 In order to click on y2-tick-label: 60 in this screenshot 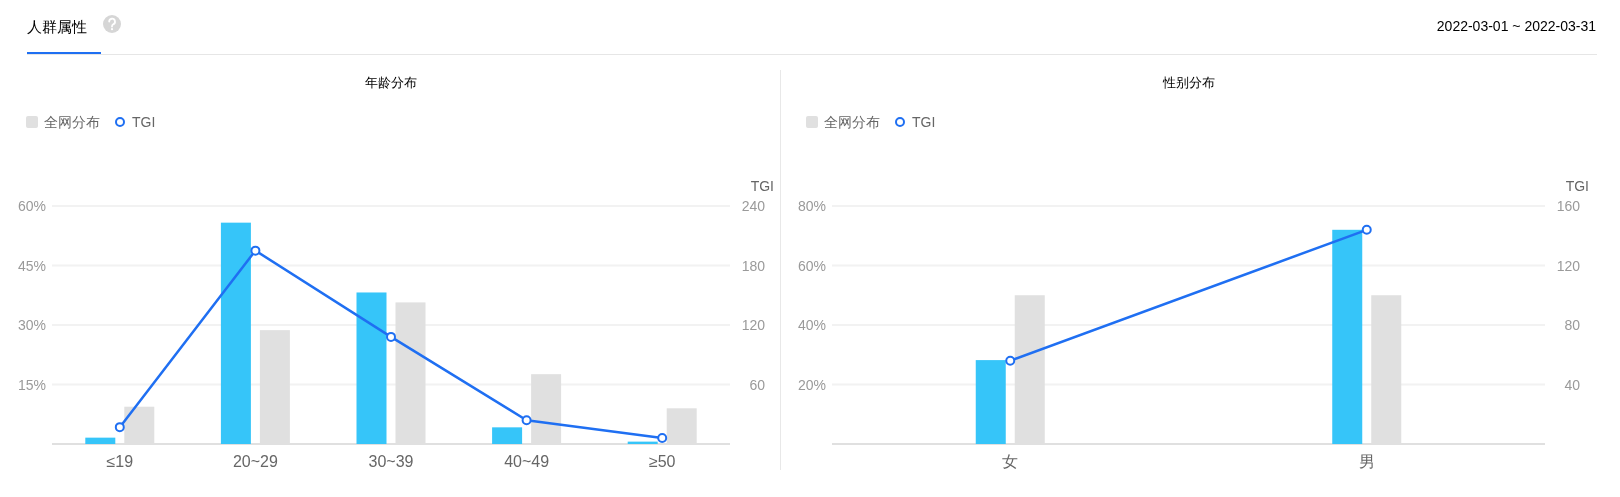, I will do `click(757, 384)`.